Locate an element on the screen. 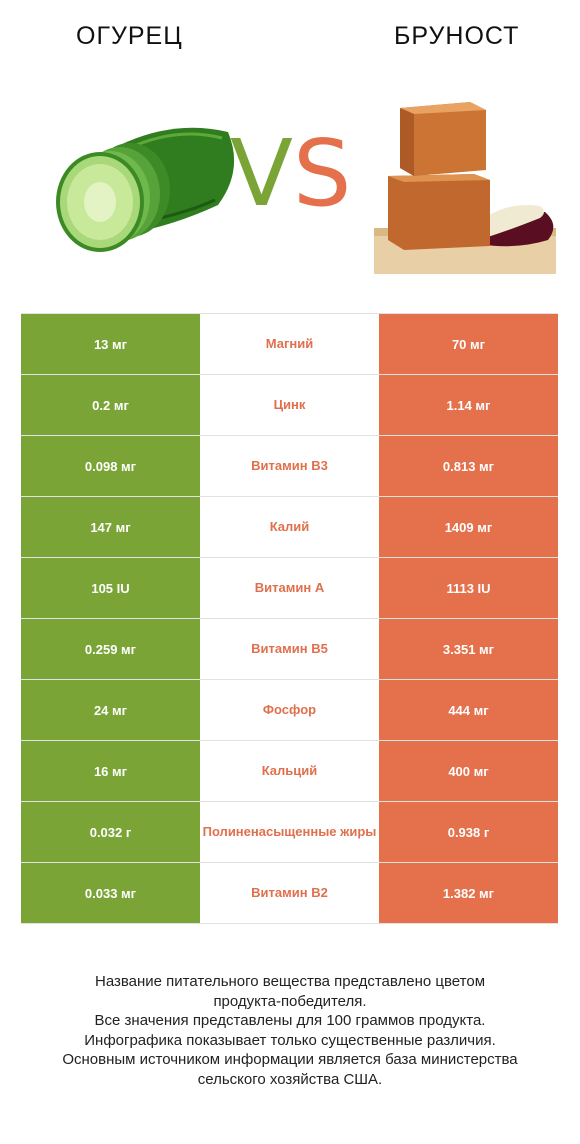 Image resolution: width=580 pixels, height=1144 pixels. nutrient-name: Полиненасыщенные жиры is located at coordinates (289, 832).